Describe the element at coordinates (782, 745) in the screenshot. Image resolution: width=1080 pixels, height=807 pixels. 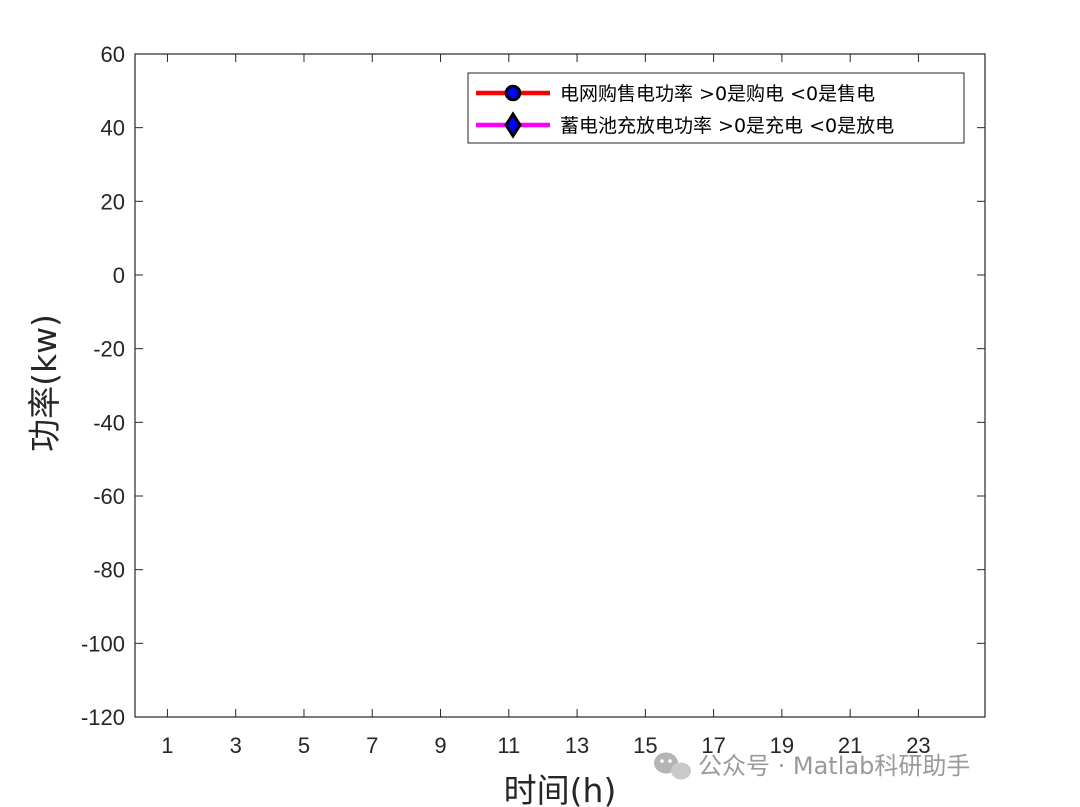
I see `x-tick-label: 19` at that location.